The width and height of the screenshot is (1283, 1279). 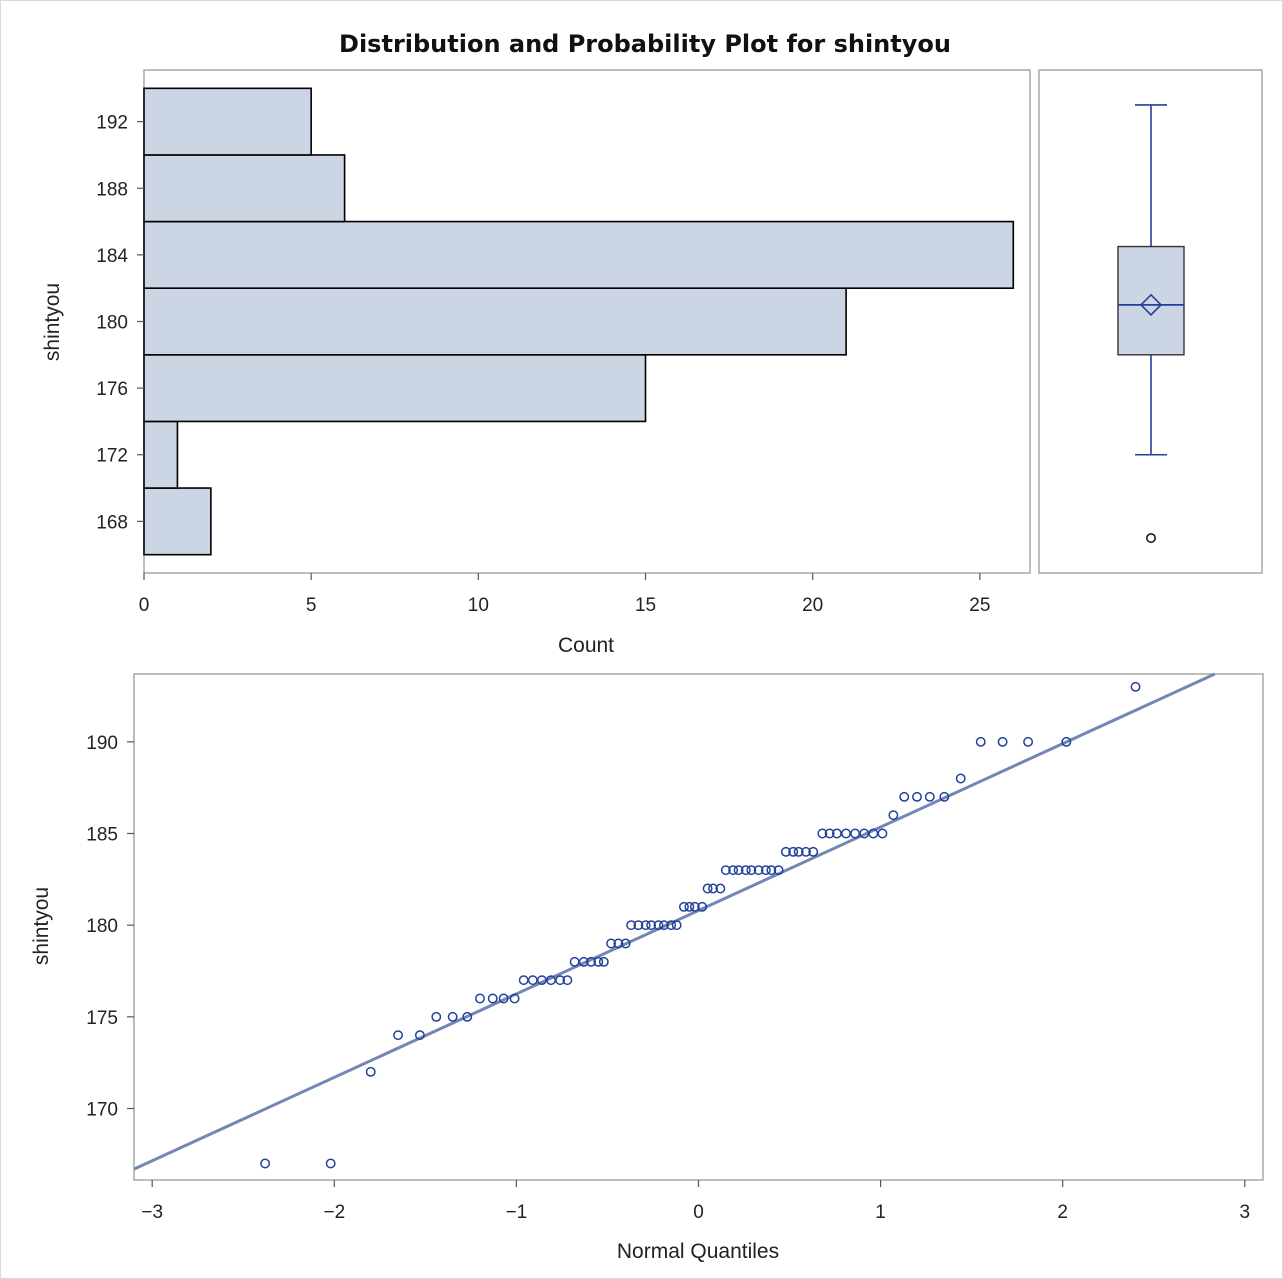 I want to click on boxplot-panel, so click(x=1150, y=321).